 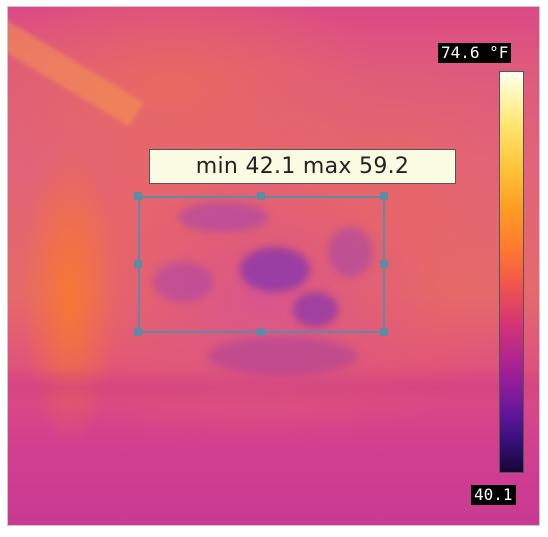 I want to click on measurement-region, so click(x=261, y=264).